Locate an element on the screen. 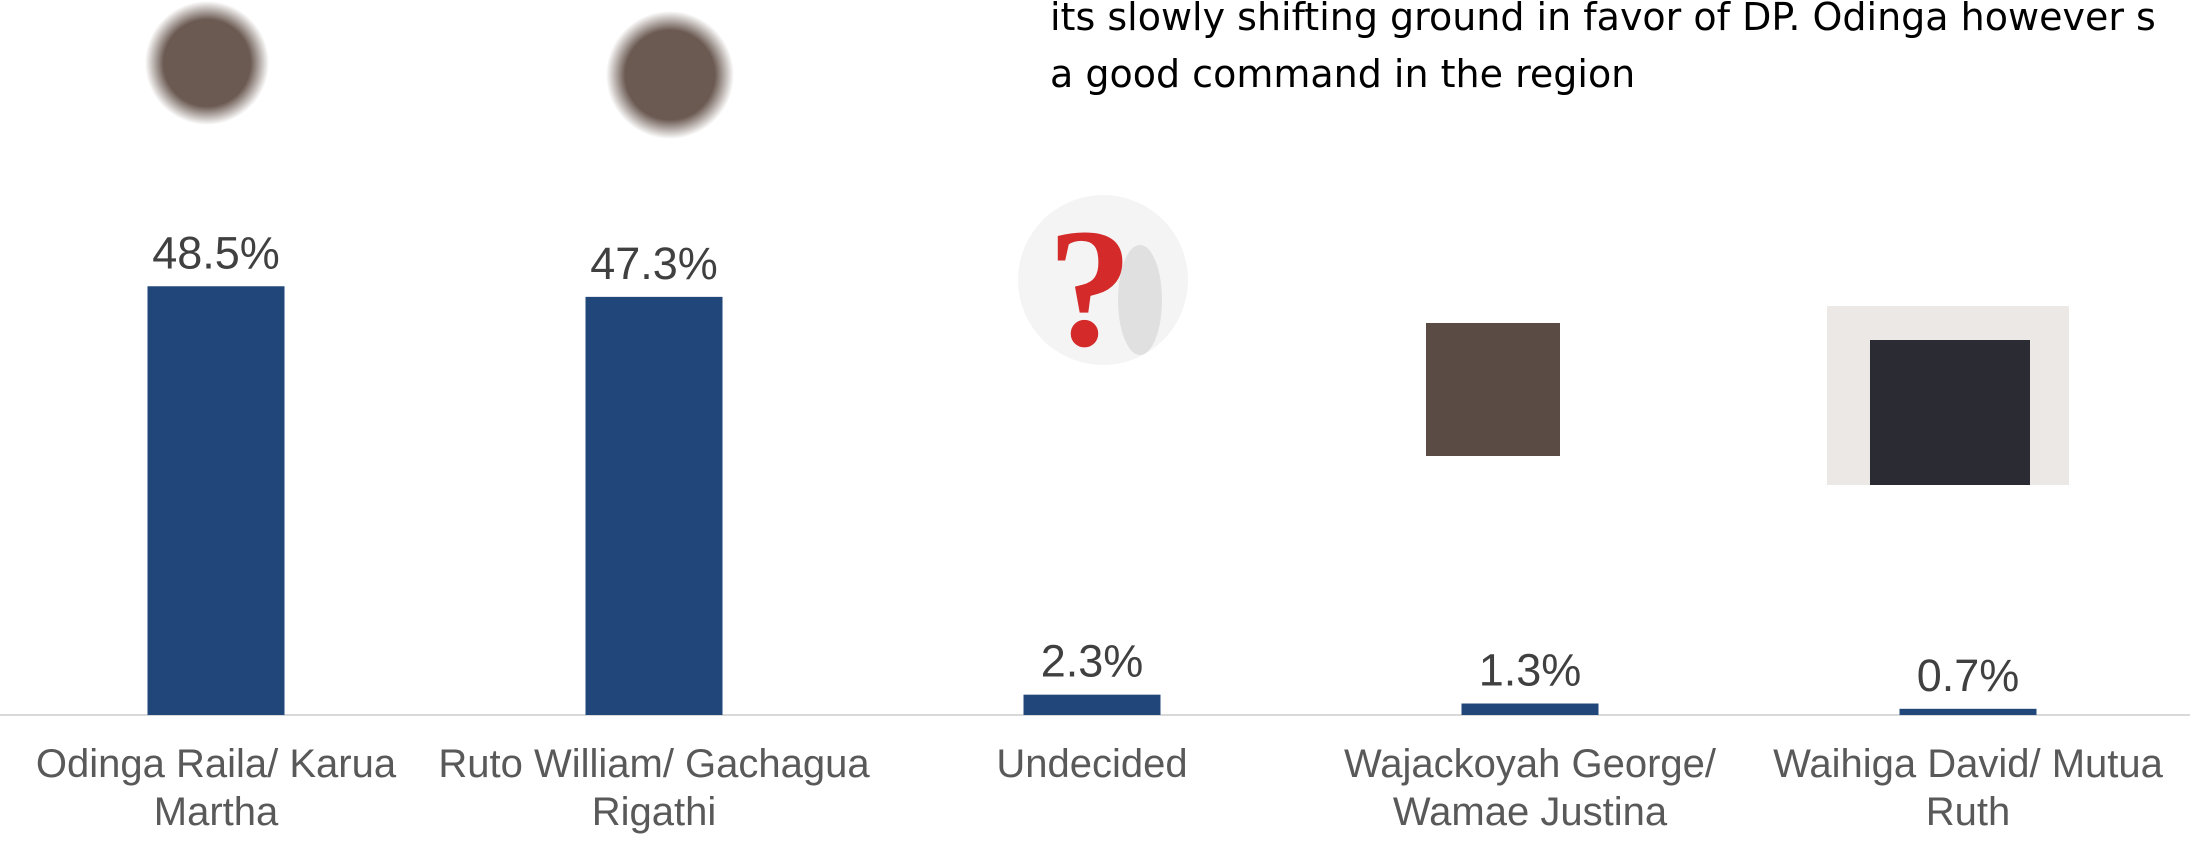 This screenshot has height=843, width=2190. x-tick-label: Ruto William/ Gachagua Rigathi is located at coordinates (654, 788).